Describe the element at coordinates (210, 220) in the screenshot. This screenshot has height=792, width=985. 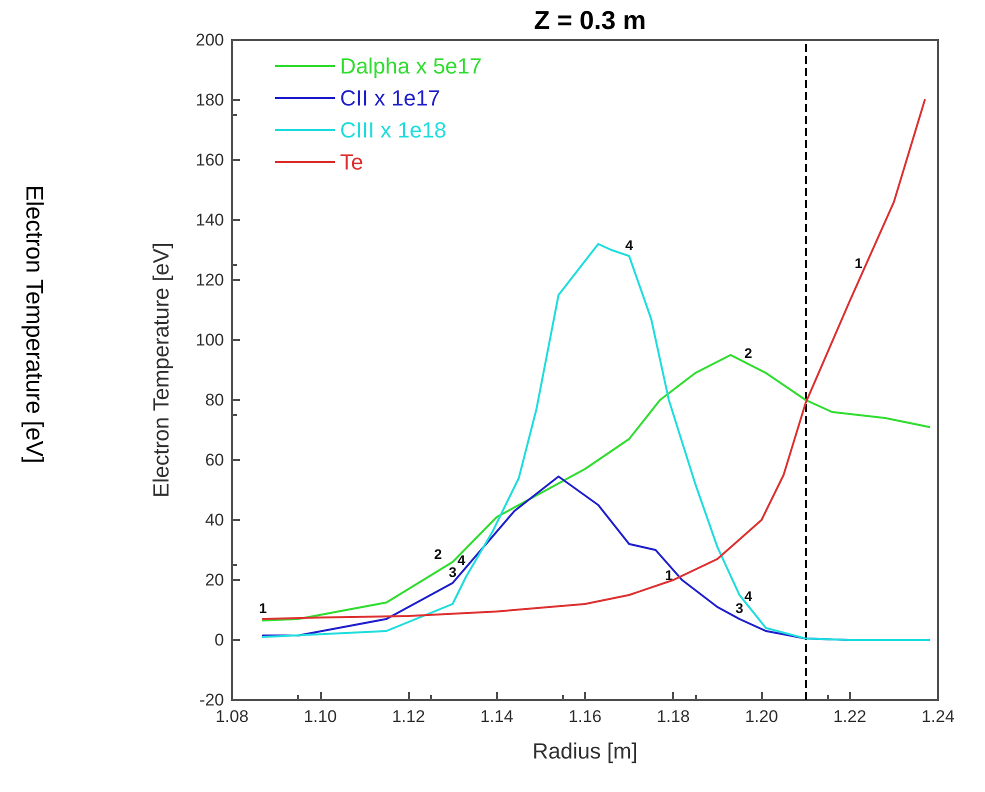
I see `y-tick-label: 140` at that location.